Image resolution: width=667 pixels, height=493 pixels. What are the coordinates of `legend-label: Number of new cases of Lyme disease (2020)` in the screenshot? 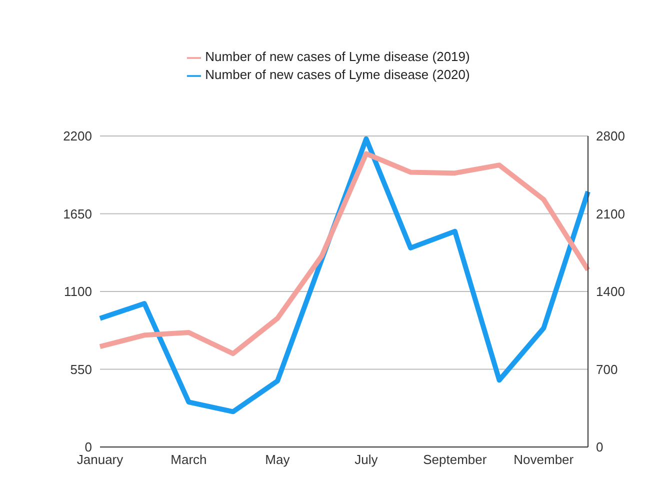 It's located at (337, 74).